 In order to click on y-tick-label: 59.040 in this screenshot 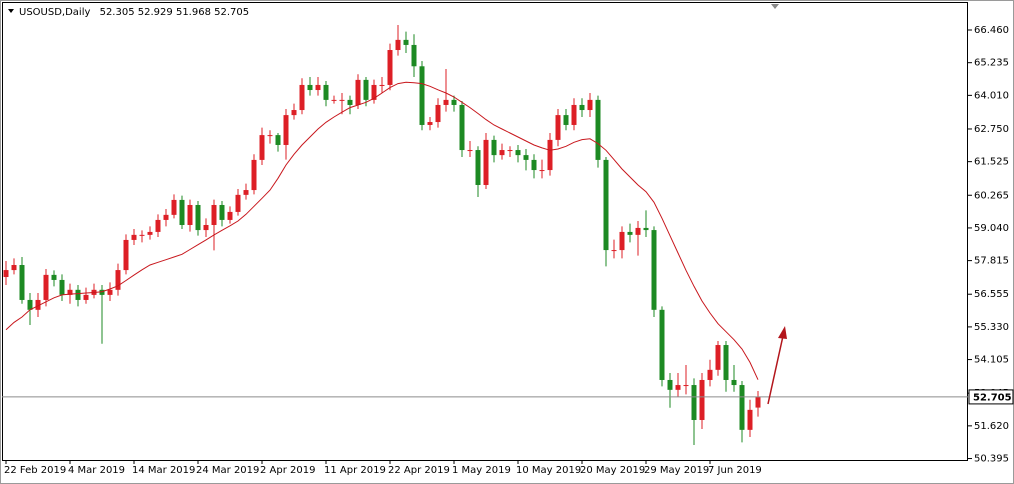, I will do `click(991, 228)`.